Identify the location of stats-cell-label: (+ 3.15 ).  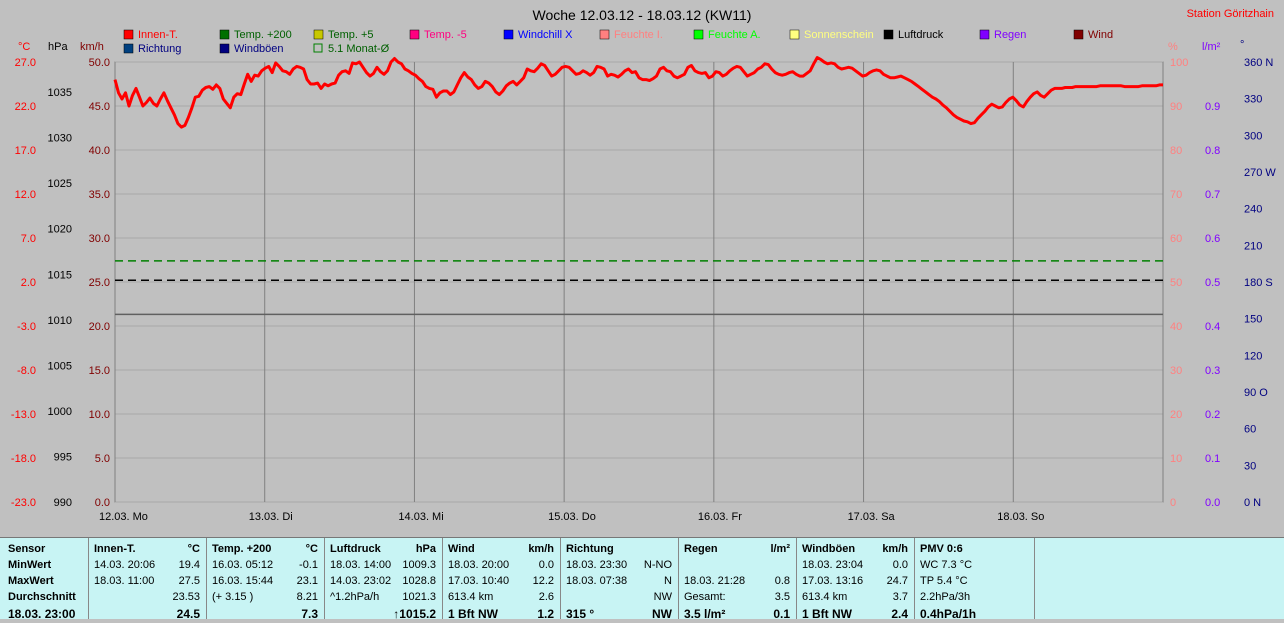
(233, 597).